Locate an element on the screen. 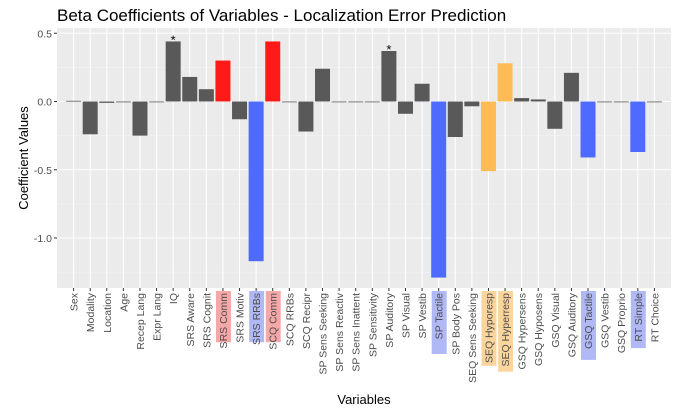 The image size is (685, 415). bar-seq-hyperresp is located at coordinates (505, 82).